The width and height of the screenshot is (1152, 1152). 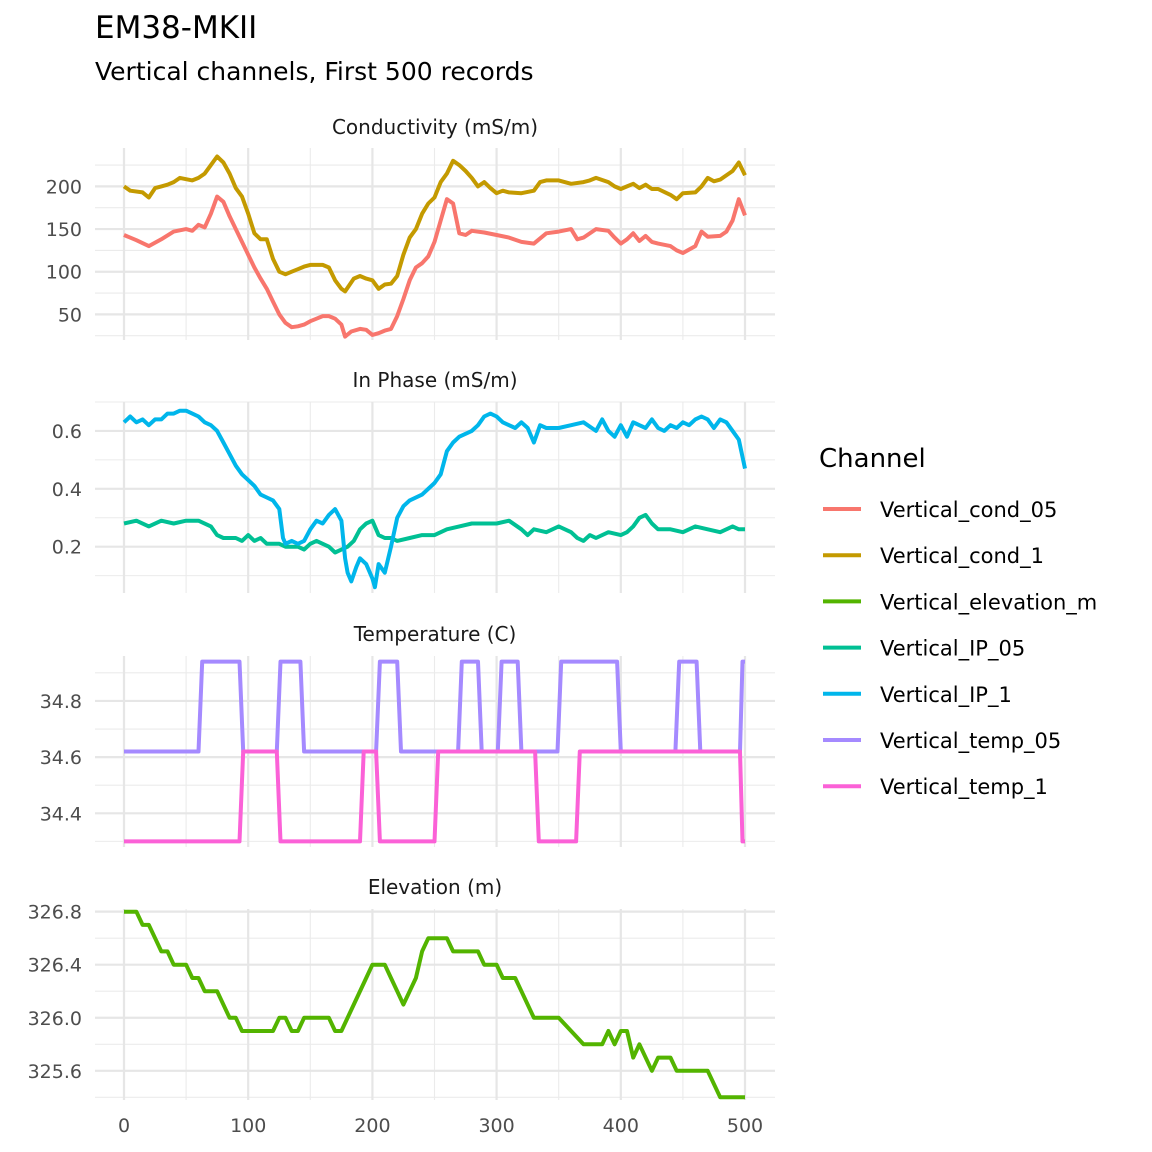 What do you see at coordinates (55, 966) in the screenshot?
I see `y-tick-label: 326.4` at bounding box center [55, 966].